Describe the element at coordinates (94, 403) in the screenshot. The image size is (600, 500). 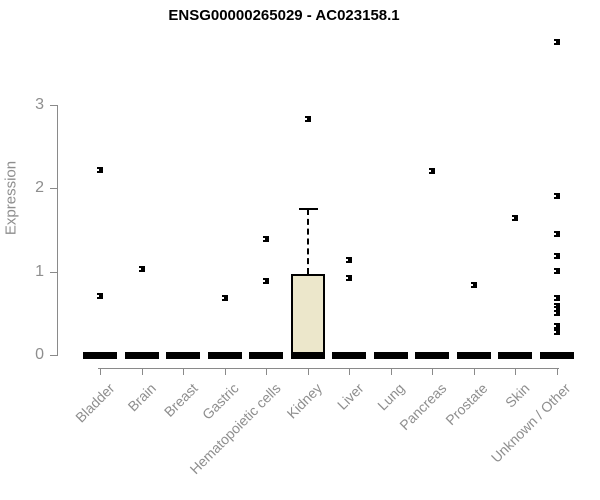
I see `x-tick-label: Bladder` at that location.